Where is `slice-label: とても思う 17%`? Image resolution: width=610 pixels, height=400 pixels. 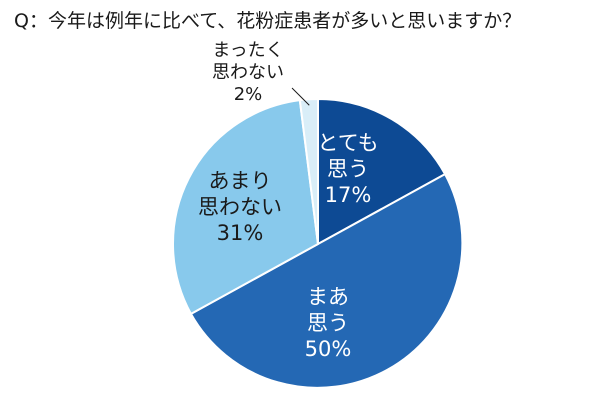
slice-label: とても思う 17% is located at coordinates (347, 169).